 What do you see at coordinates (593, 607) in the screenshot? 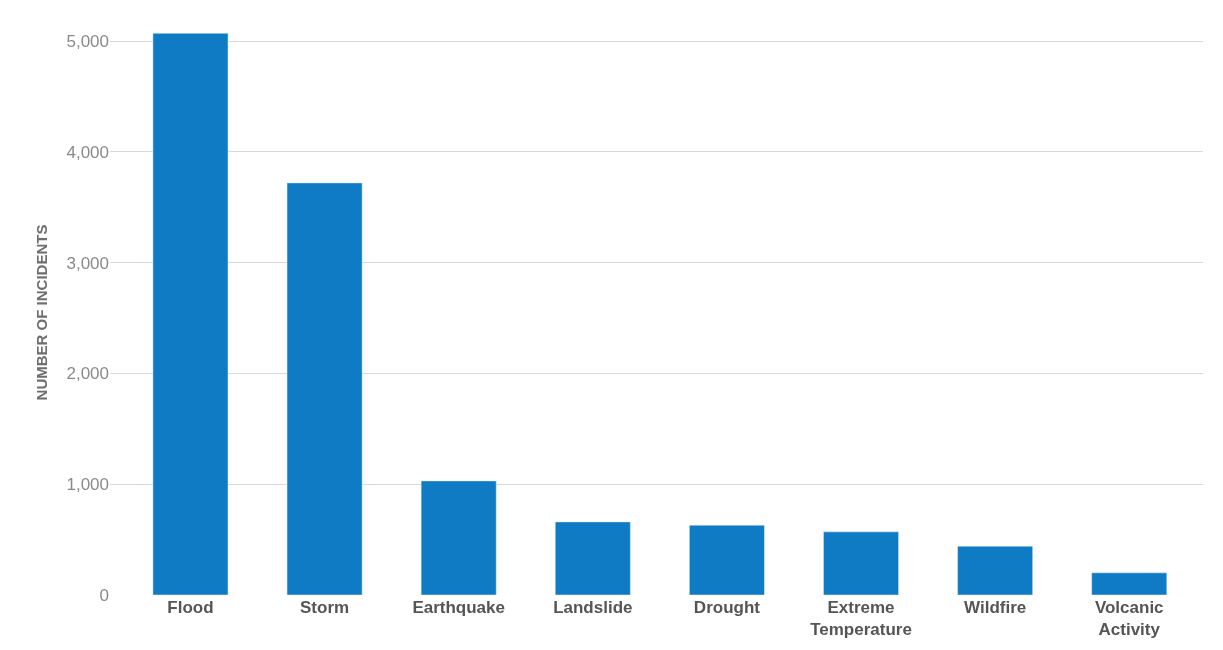
I see `x-tick-label: Landslide` at bounding box center [593, 607].